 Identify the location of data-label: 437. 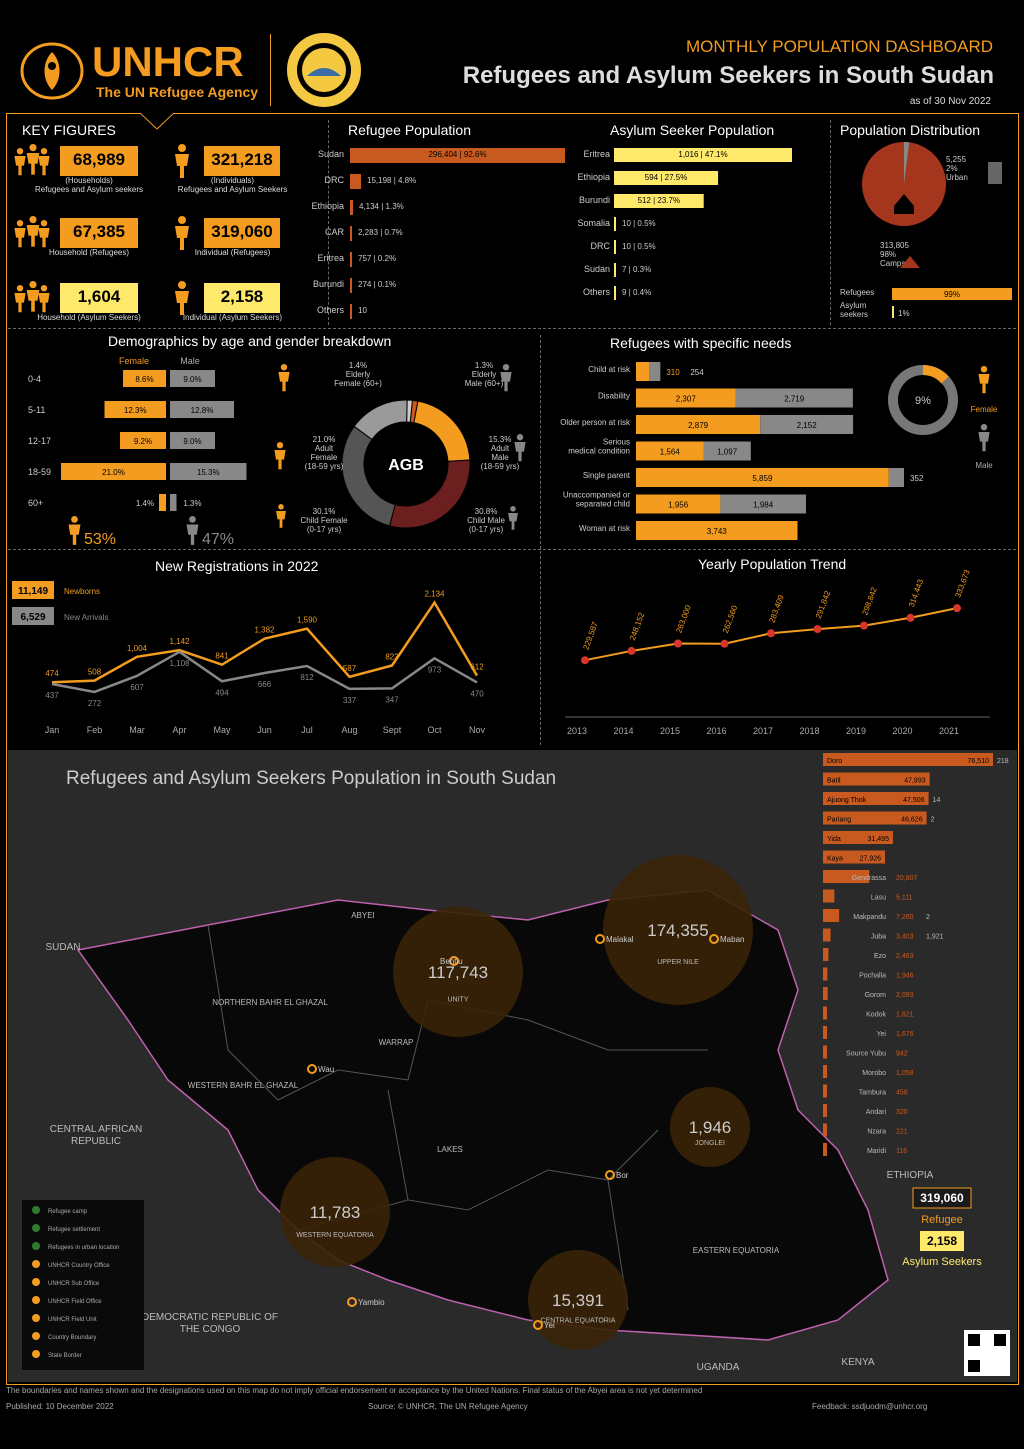
(52, 695).